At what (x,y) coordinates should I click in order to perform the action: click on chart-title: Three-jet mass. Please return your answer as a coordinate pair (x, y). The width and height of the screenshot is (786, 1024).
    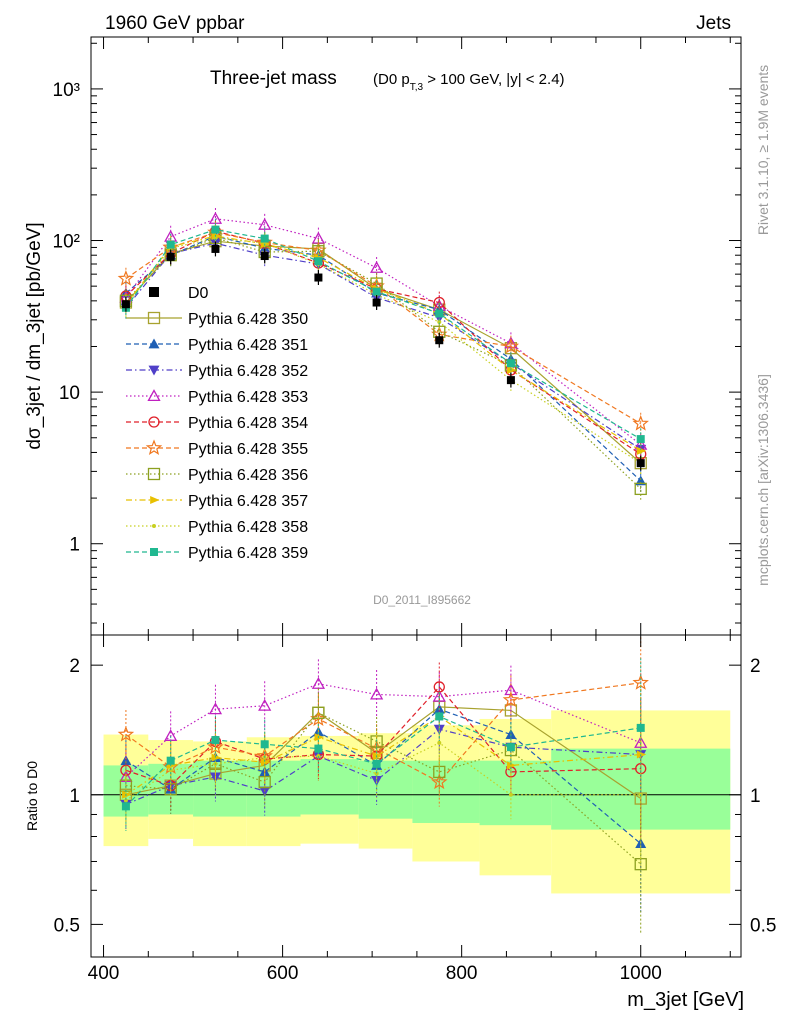
    Looking at the image, I should click on (273, 78).